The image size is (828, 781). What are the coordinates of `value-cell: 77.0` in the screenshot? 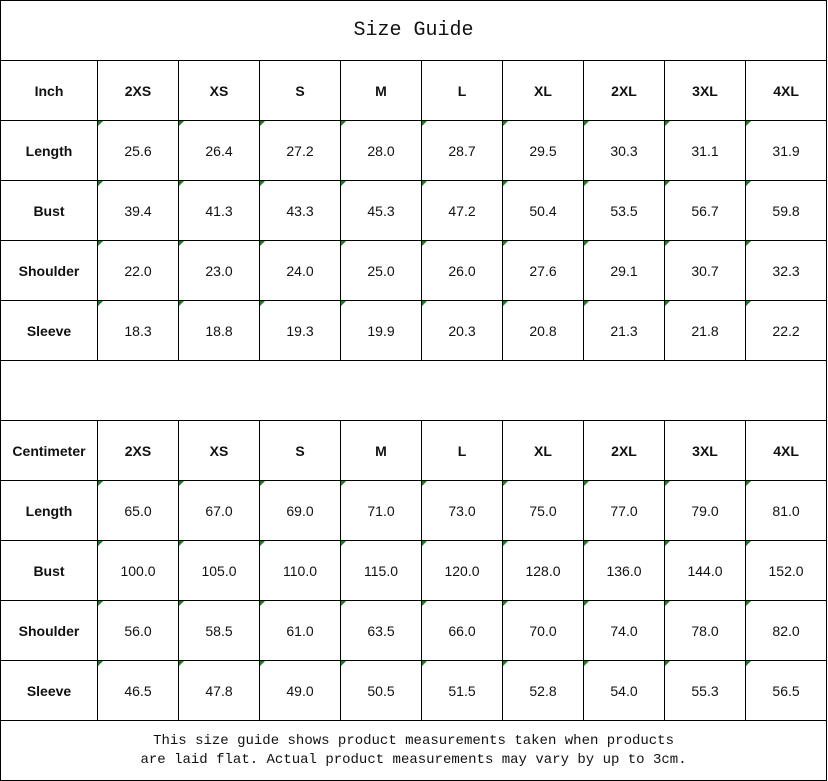 It's located at (624, 510).